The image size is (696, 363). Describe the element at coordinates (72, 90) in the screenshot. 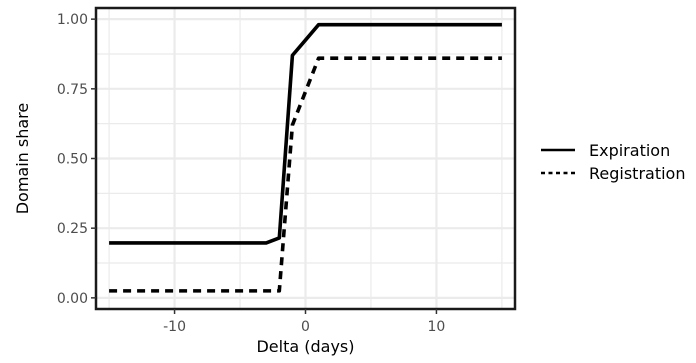

I see `y-tick-label-3: 0.75` at that location.